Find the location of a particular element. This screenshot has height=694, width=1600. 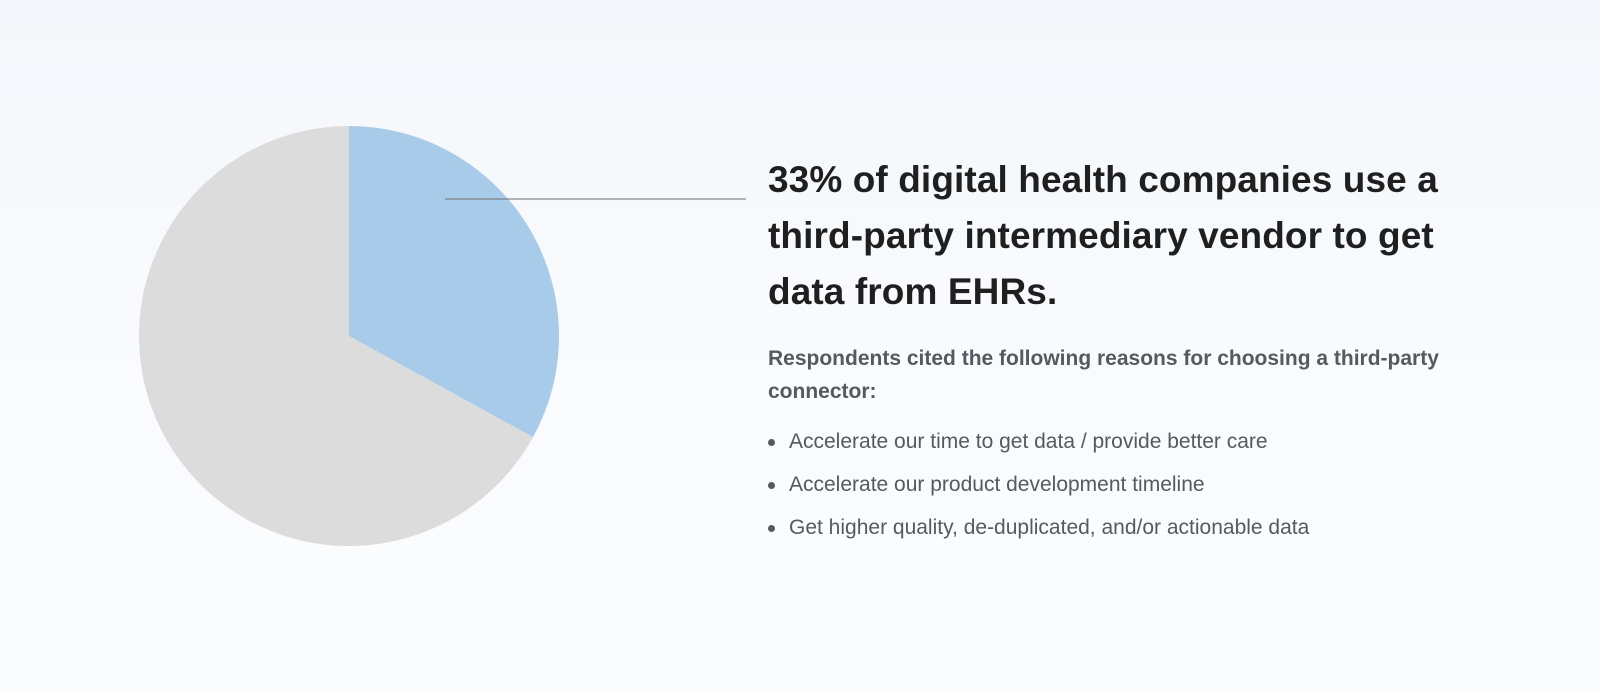

pie-slice-rest is located at coordinates (336, 335).